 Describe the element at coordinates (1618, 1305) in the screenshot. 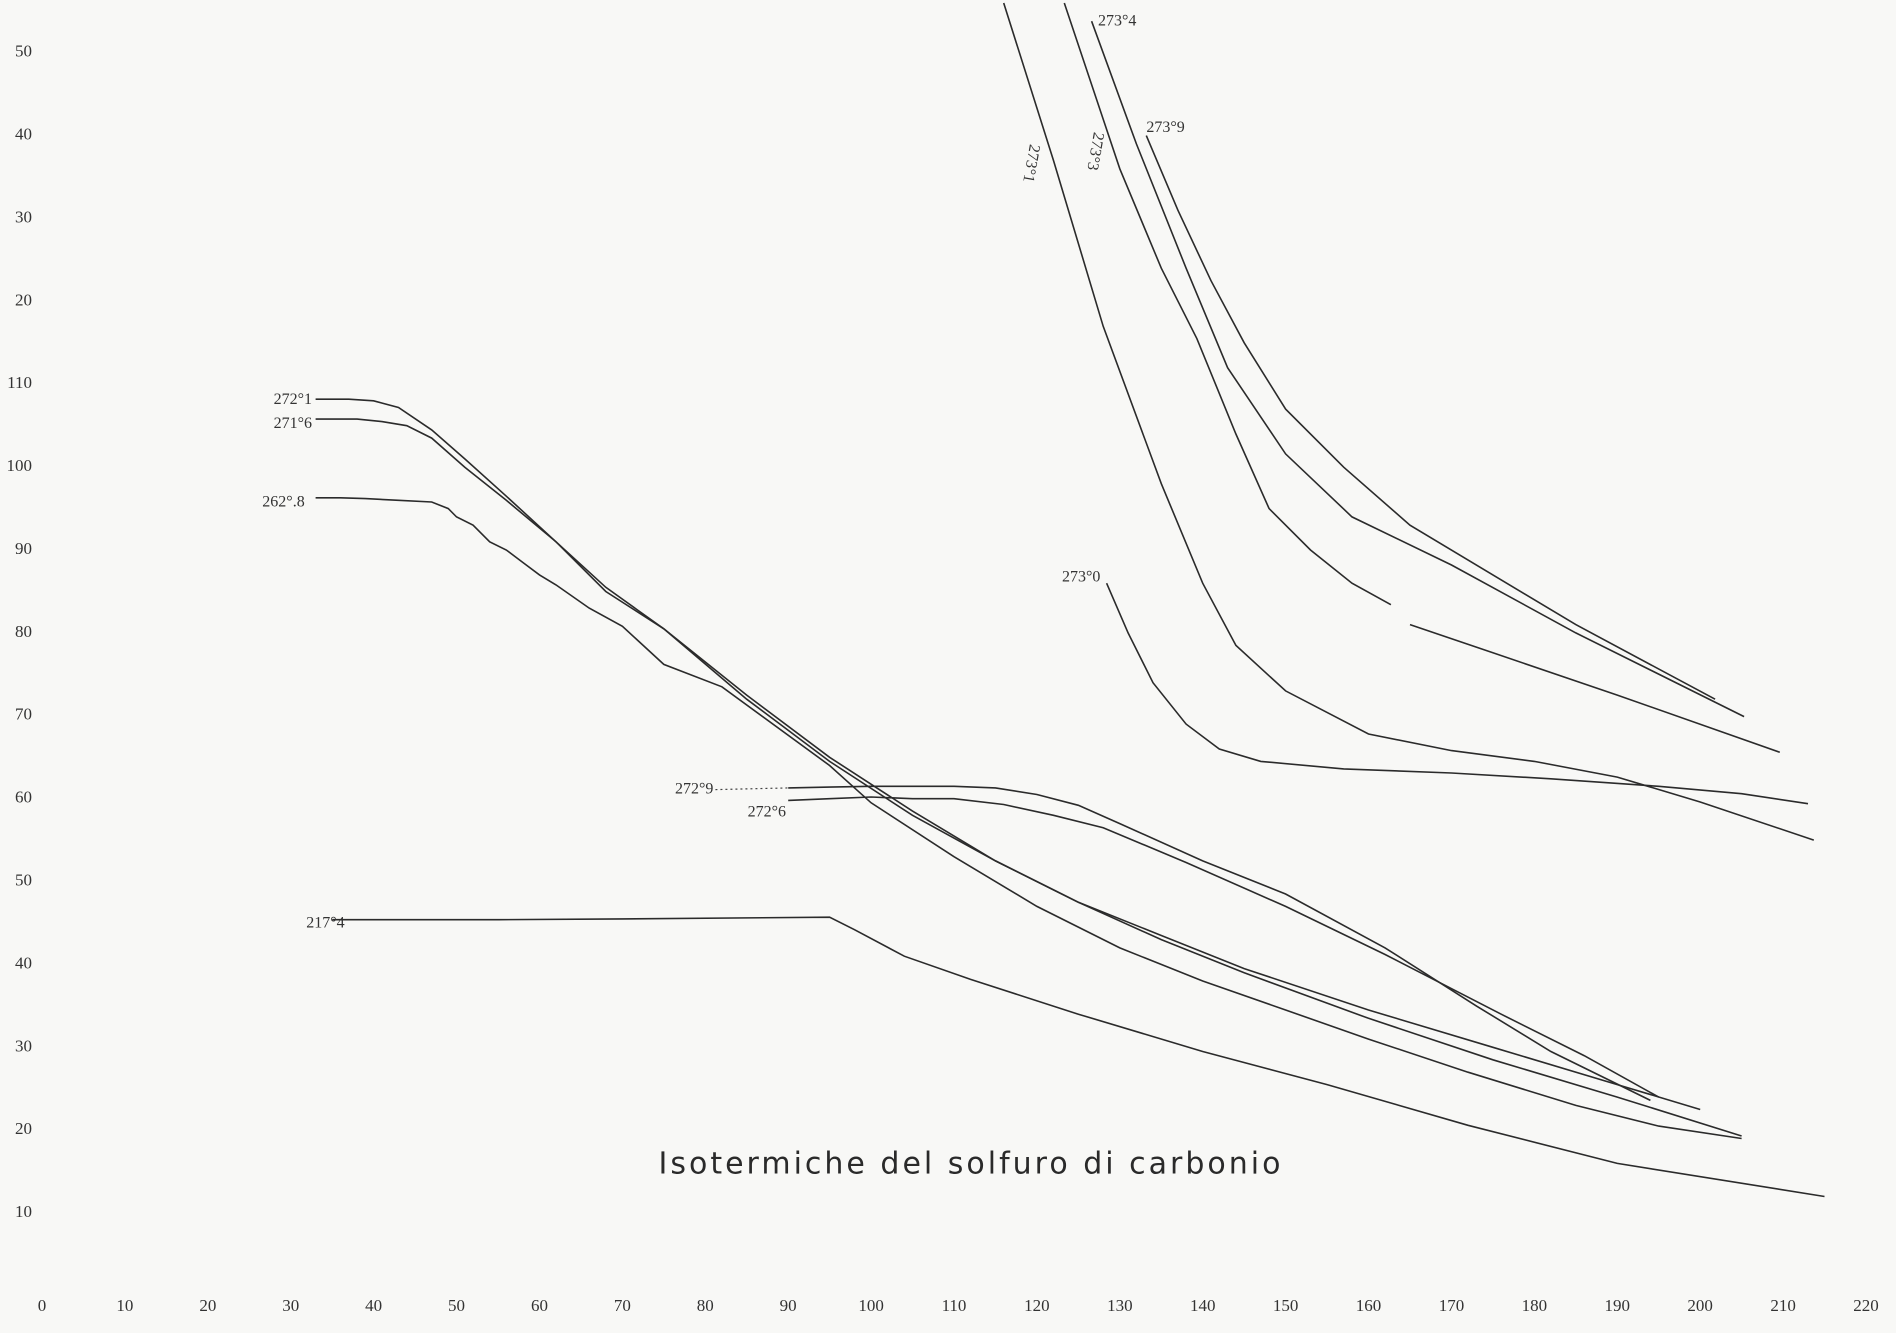

I see `x-tick-label: 190` at that location.